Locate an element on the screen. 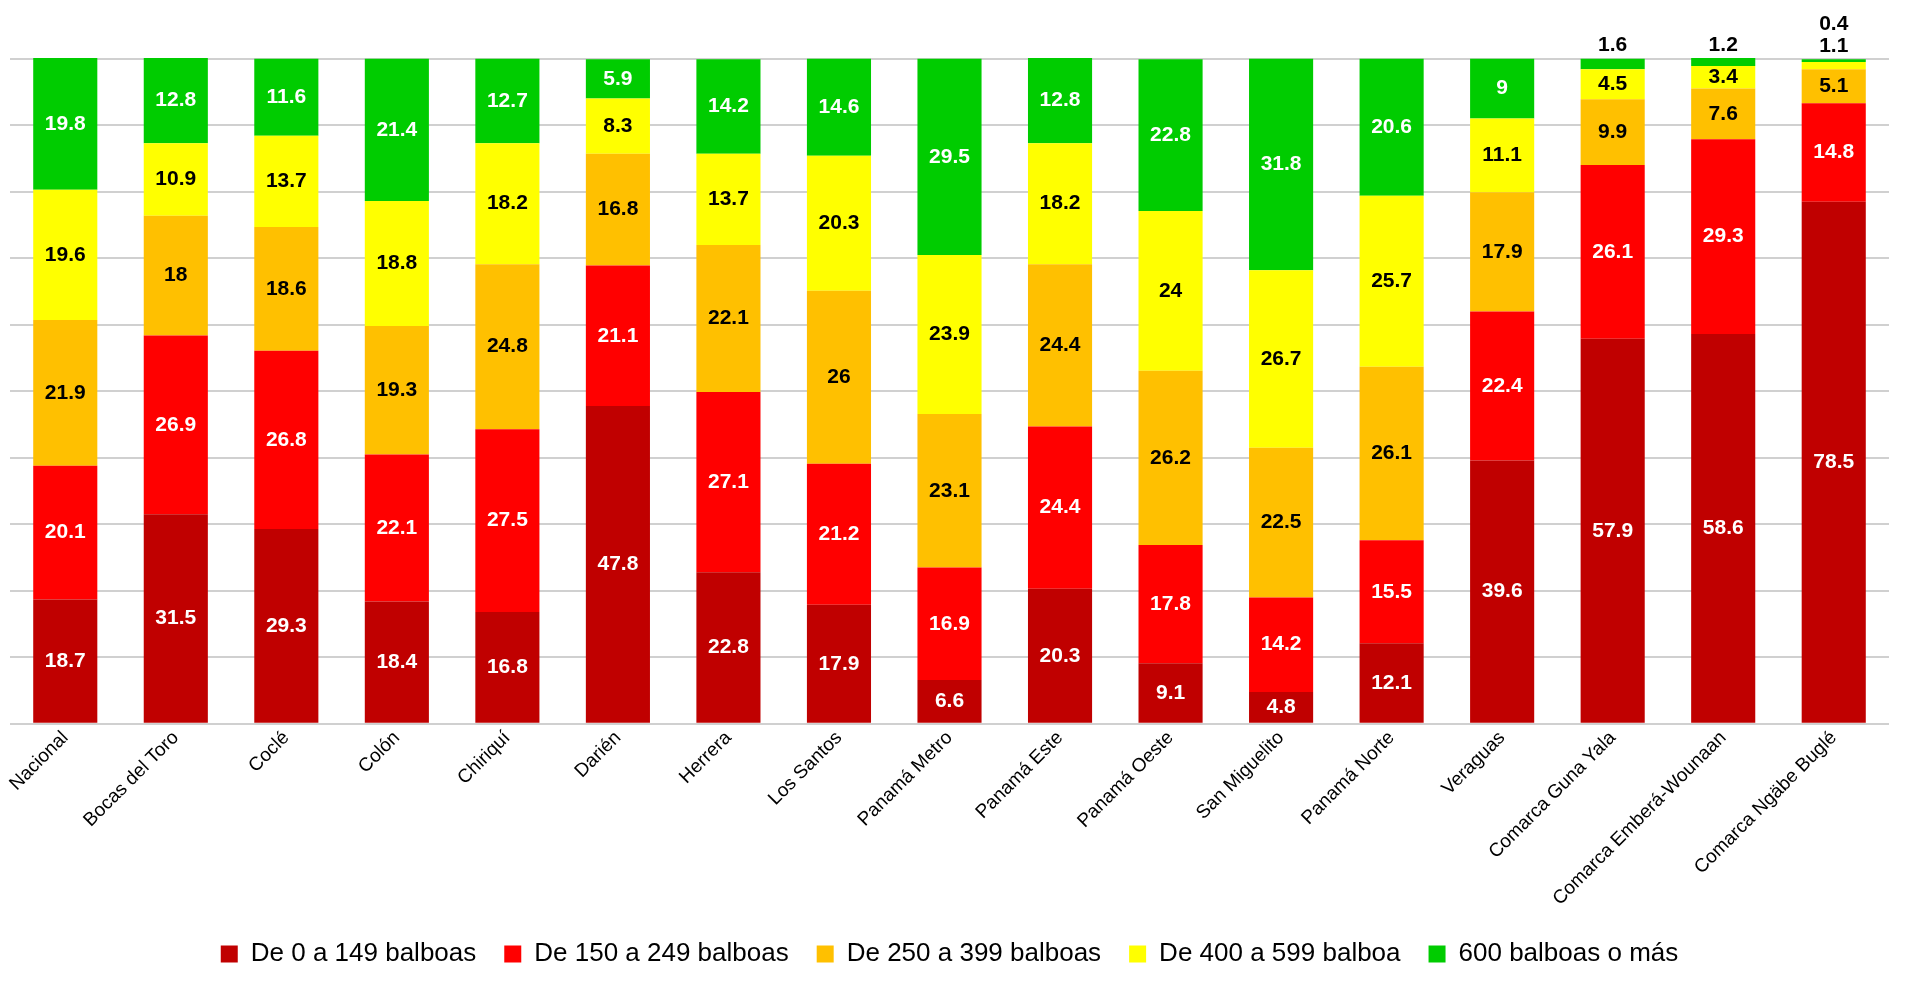 The width and height of the screenshot is (1909, 987). data-label: 20.6 is located at coordinates (1392, 125).